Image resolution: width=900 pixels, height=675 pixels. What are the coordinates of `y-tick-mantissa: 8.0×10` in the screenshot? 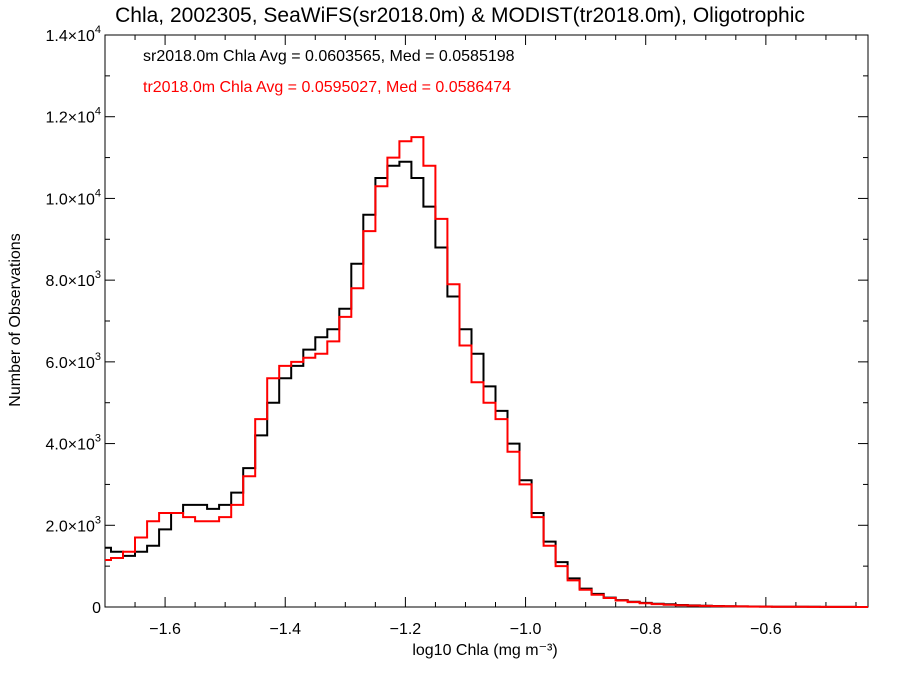 It's located at (69, 281).